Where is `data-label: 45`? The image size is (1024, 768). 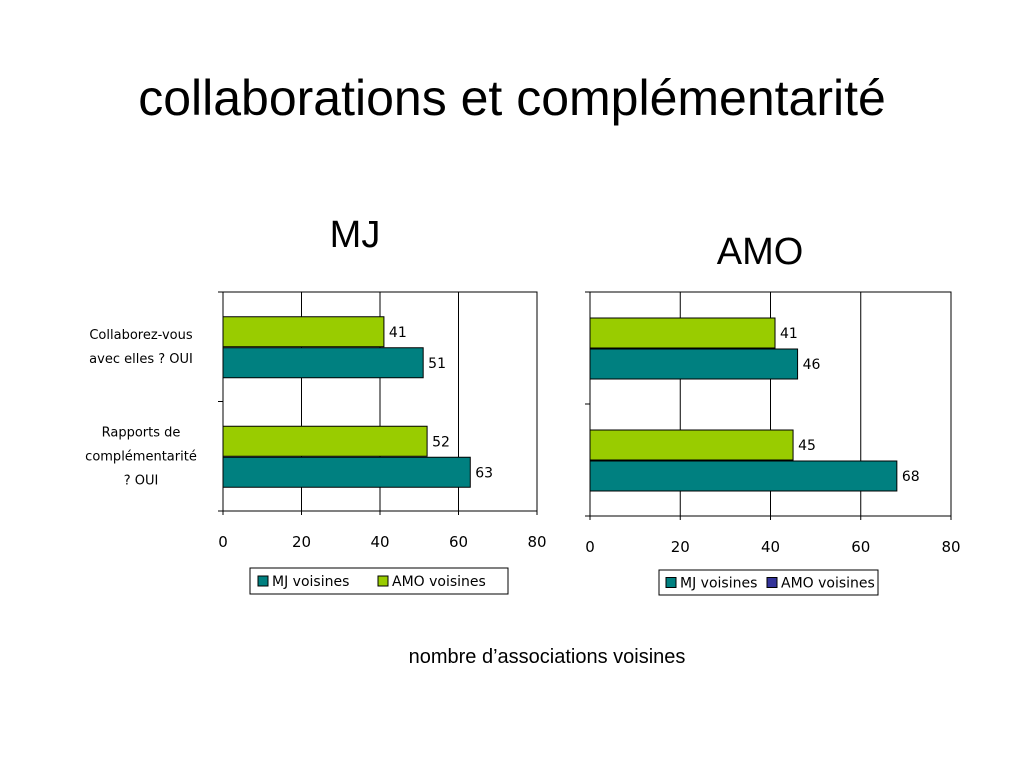 data-label: 45 is located at coordinates (807, 446).